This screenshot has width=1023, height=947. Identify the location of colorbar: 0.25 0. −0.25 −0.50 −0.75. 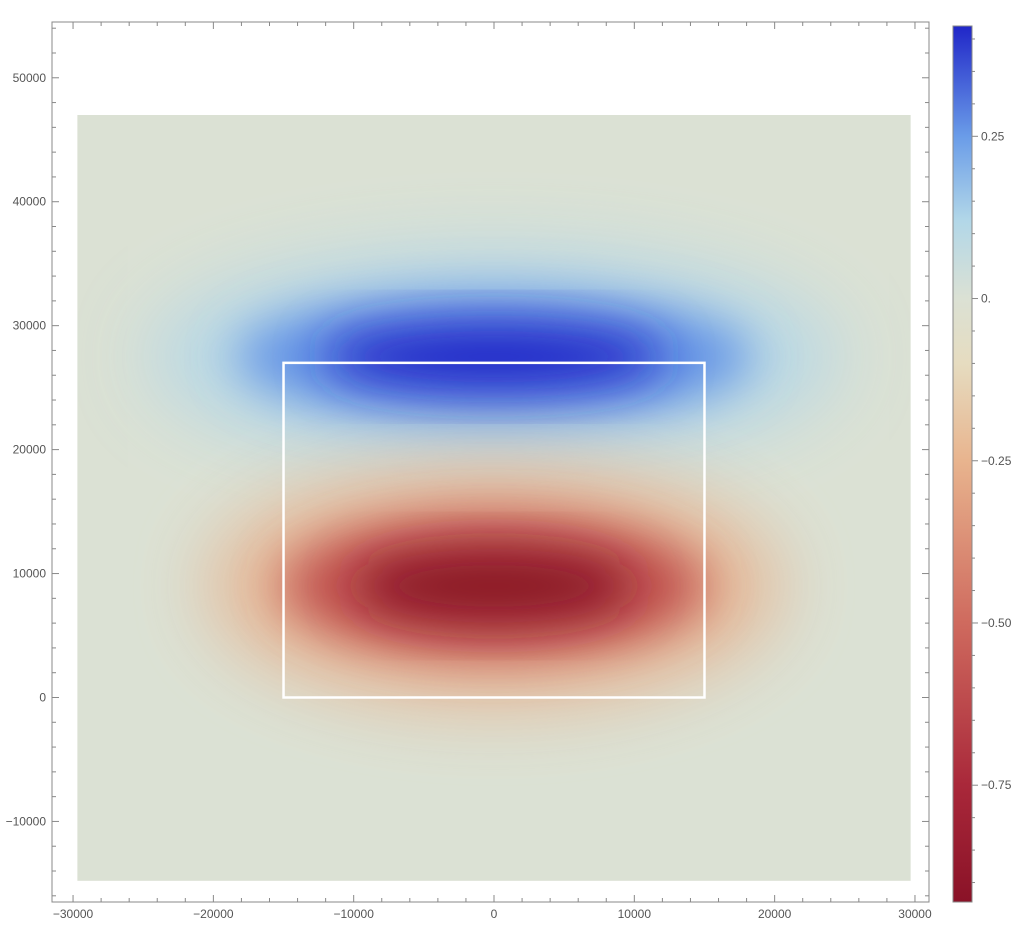
(982, 464).